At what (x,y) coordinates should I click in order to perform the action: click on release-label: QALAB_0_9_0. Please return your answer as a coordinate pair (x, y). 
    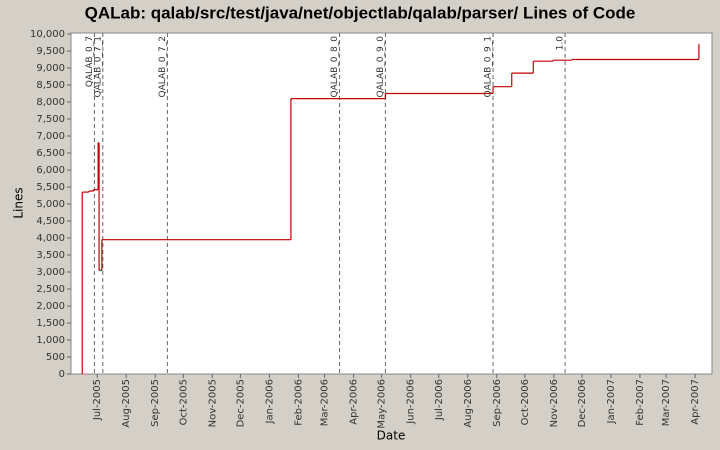
    Looking at the image, I should click on (381, 67).